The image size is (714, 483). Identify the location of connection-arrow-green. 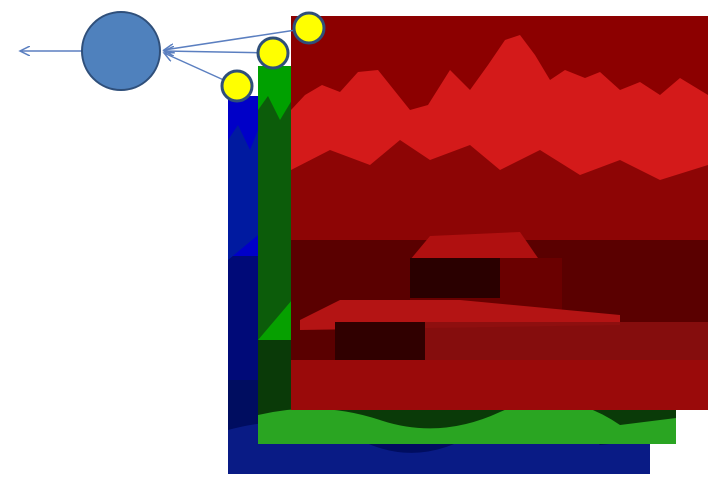
(218, 52).